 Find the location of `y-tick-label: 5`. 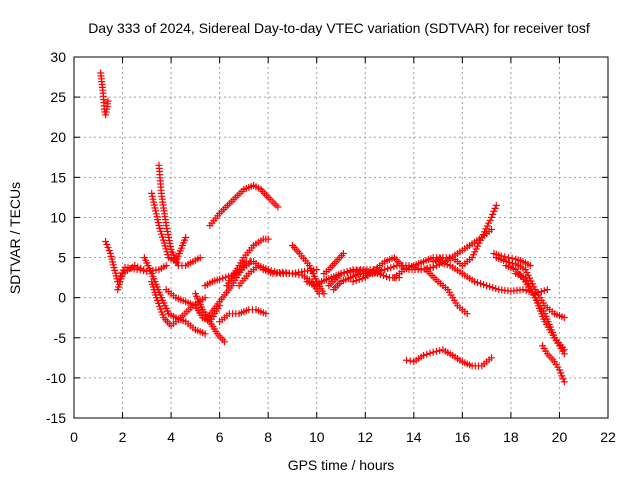

y-tick-label: 5 is located at coordinates (62, 258).